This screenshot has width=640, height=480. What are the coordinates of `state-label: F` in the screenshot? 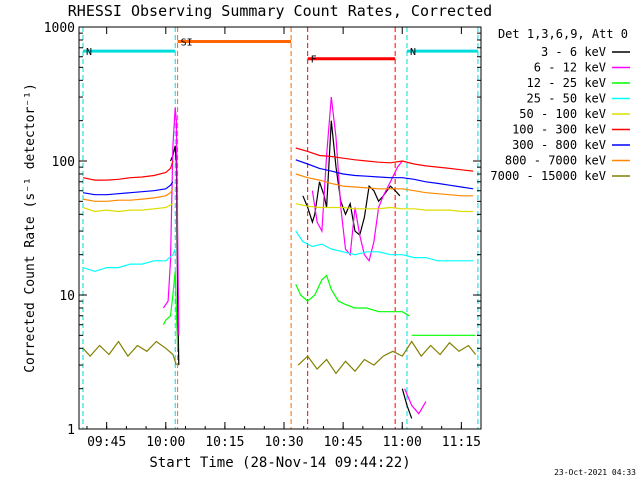 It's located at (314, 60).